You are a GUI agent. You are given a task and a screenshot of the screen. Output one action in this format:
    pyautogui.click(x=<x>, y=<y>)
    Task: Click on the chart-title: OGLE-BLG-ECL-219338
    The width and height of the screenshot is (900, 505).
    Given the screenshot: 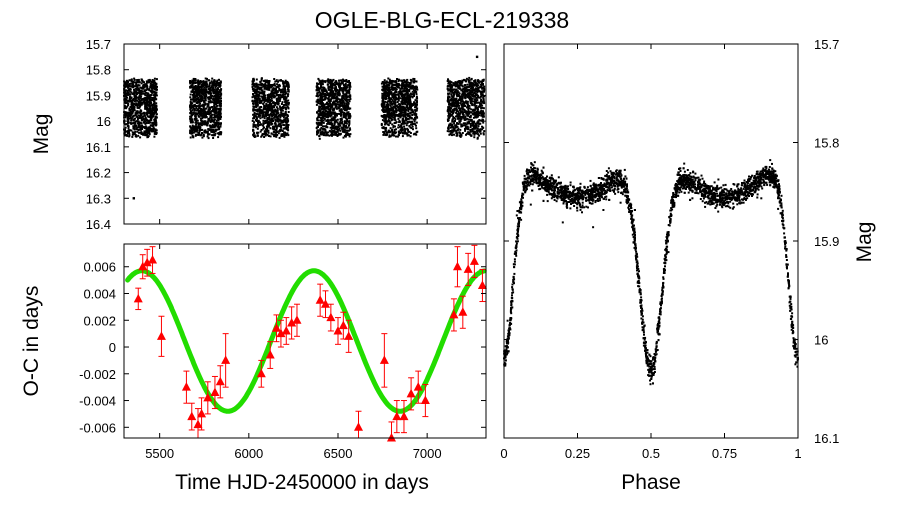 What is the action you would take?
    pyautogui.click(x=442, y=20)
    